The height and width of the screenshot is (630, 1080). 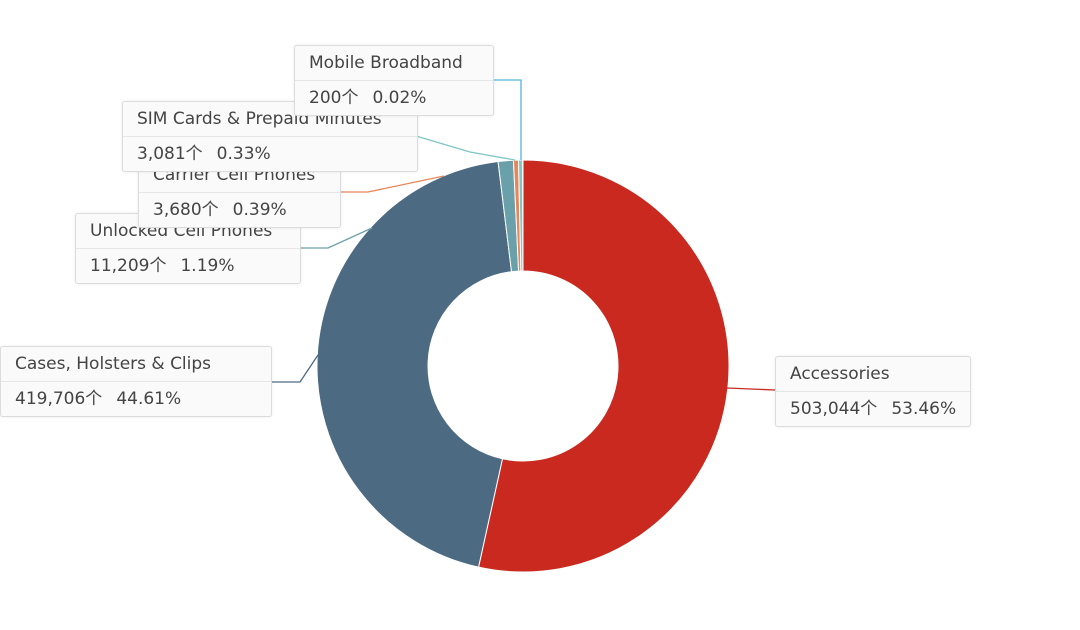 I want to click on slice-name-label: Mobile Broadband, so click(x=394, y=63).